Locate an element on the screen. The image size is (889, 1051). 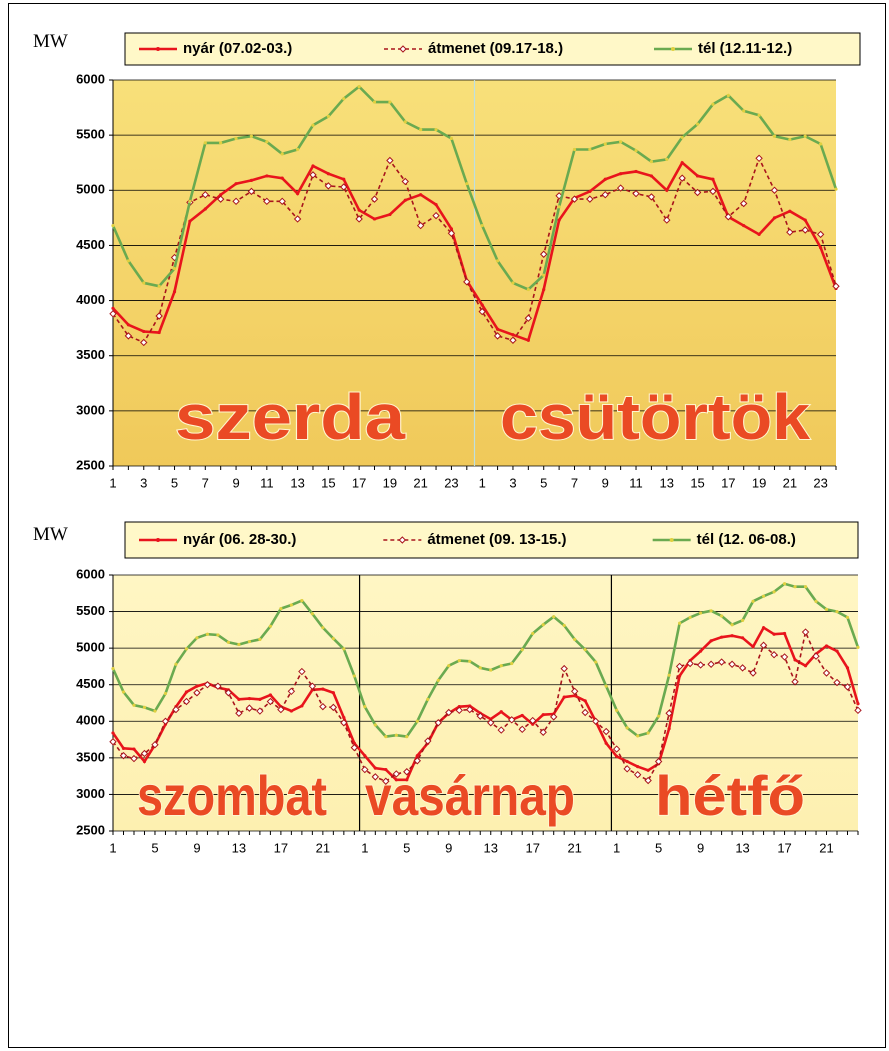
x-tick-label: 11 is located at coordinates (636, 482).